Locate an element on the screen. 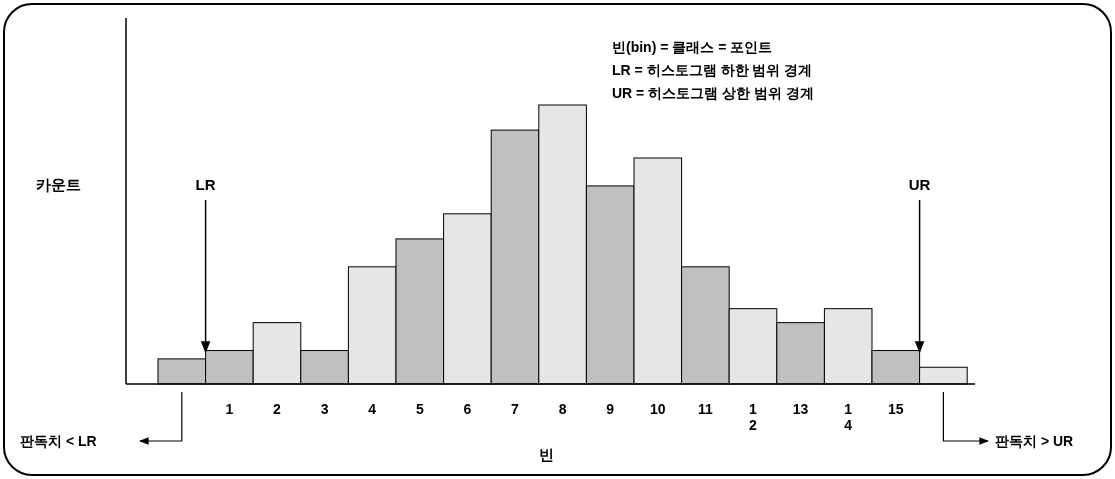 This screenshot has width=1115, height=479. text: 판독치 > UR is located at coordinates (1034, 441).